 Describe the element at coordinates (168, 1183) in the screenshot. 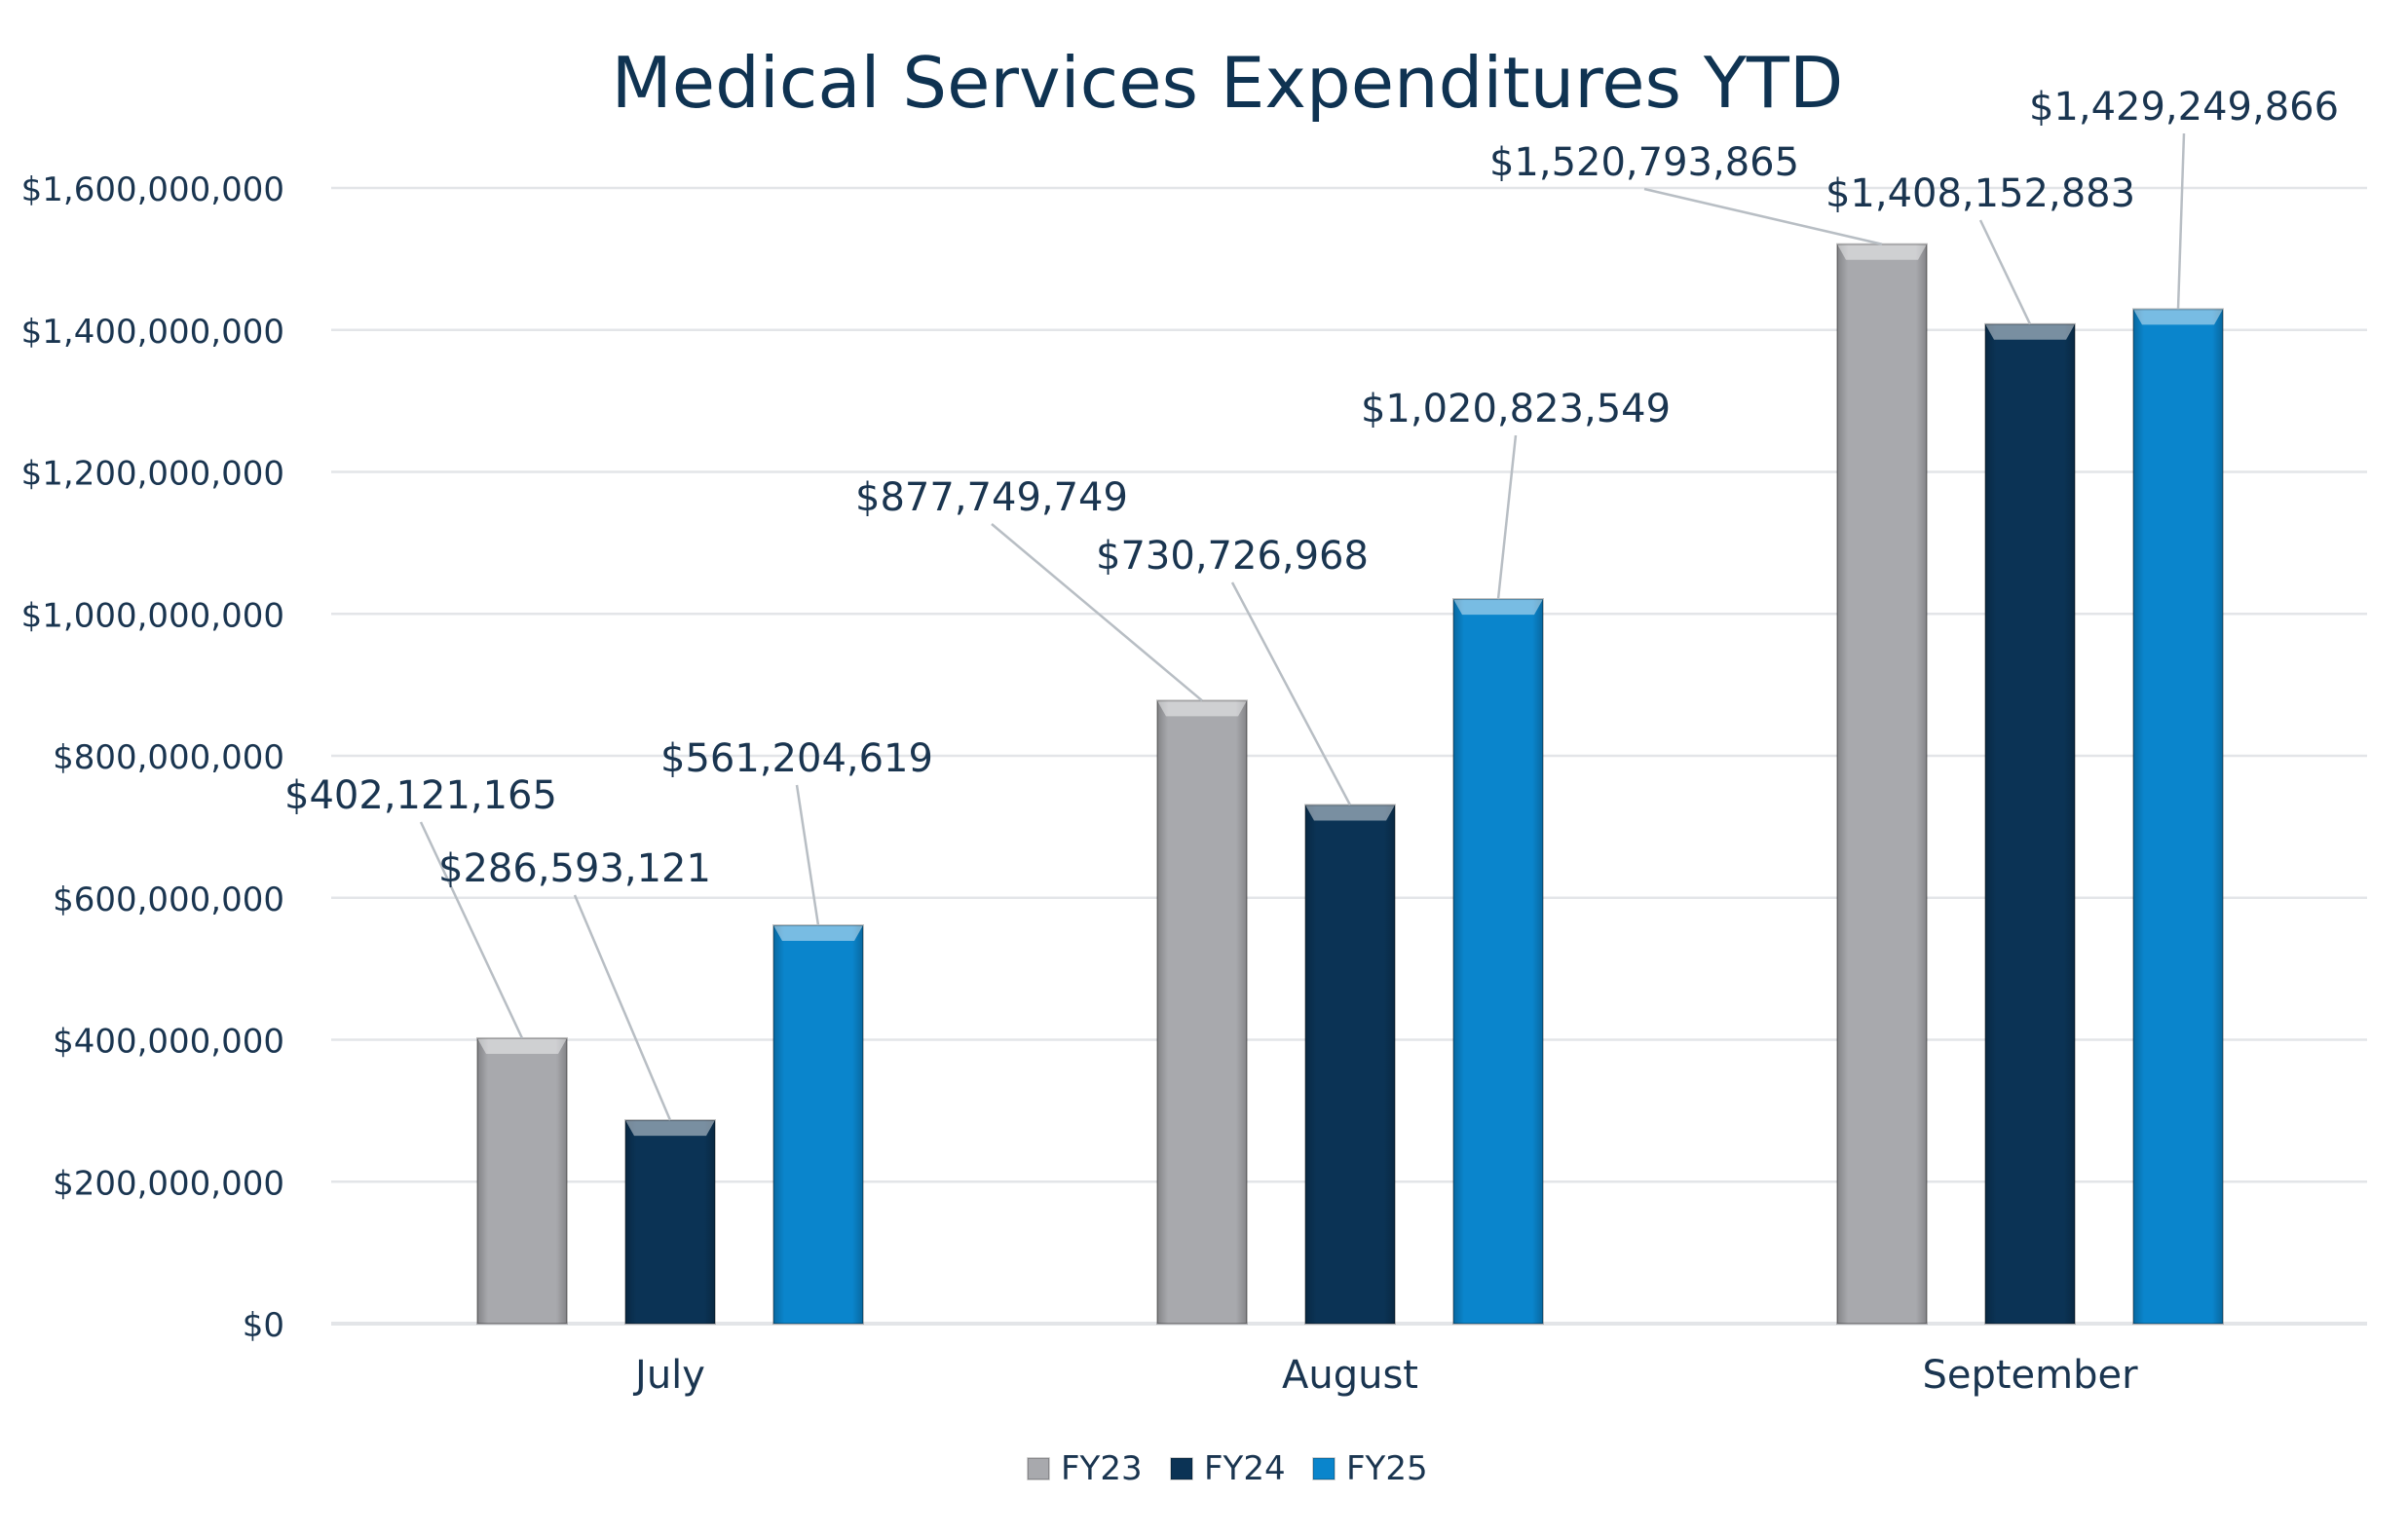

I see `y-tick-label: $200,000,000` at that location.